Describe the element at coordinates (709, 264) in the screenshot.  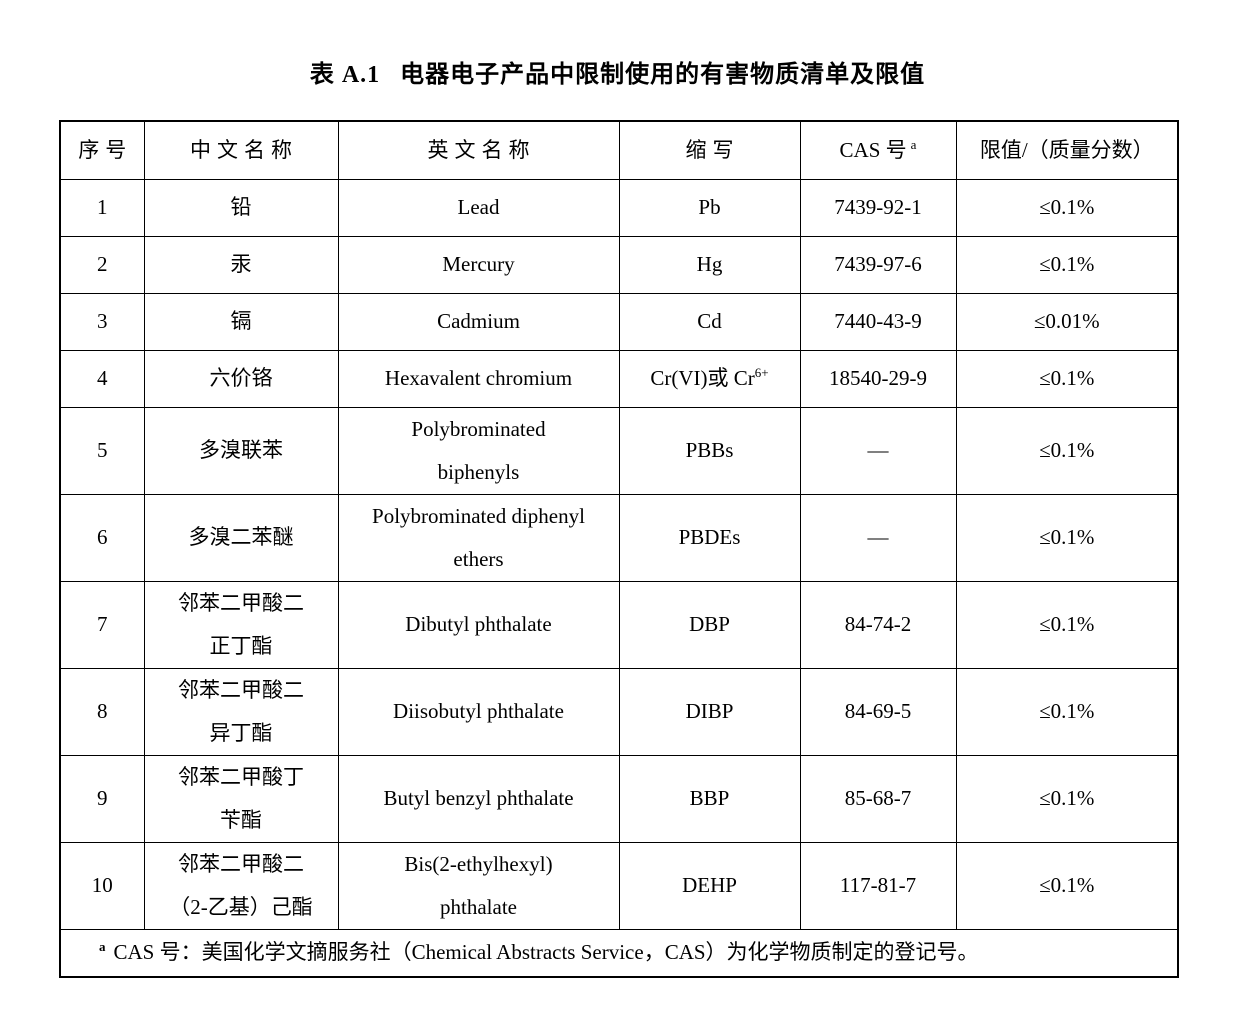
I see `cell-abbreviation: Hg` at that location.